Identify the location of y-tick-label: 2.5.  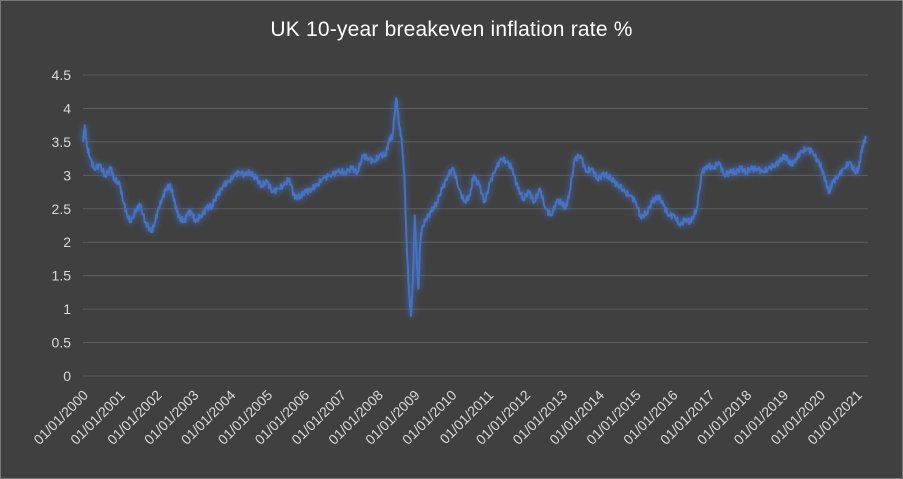
(62, 209).